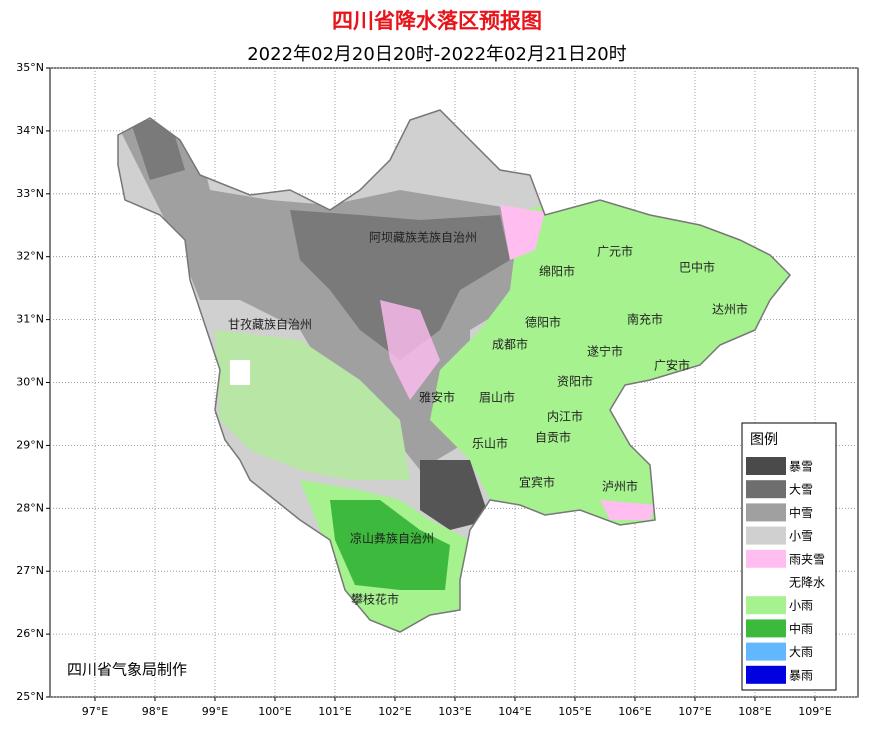 This screenshot has height=730, width=874. I want to click on no-precip-area, so click(240, 372).